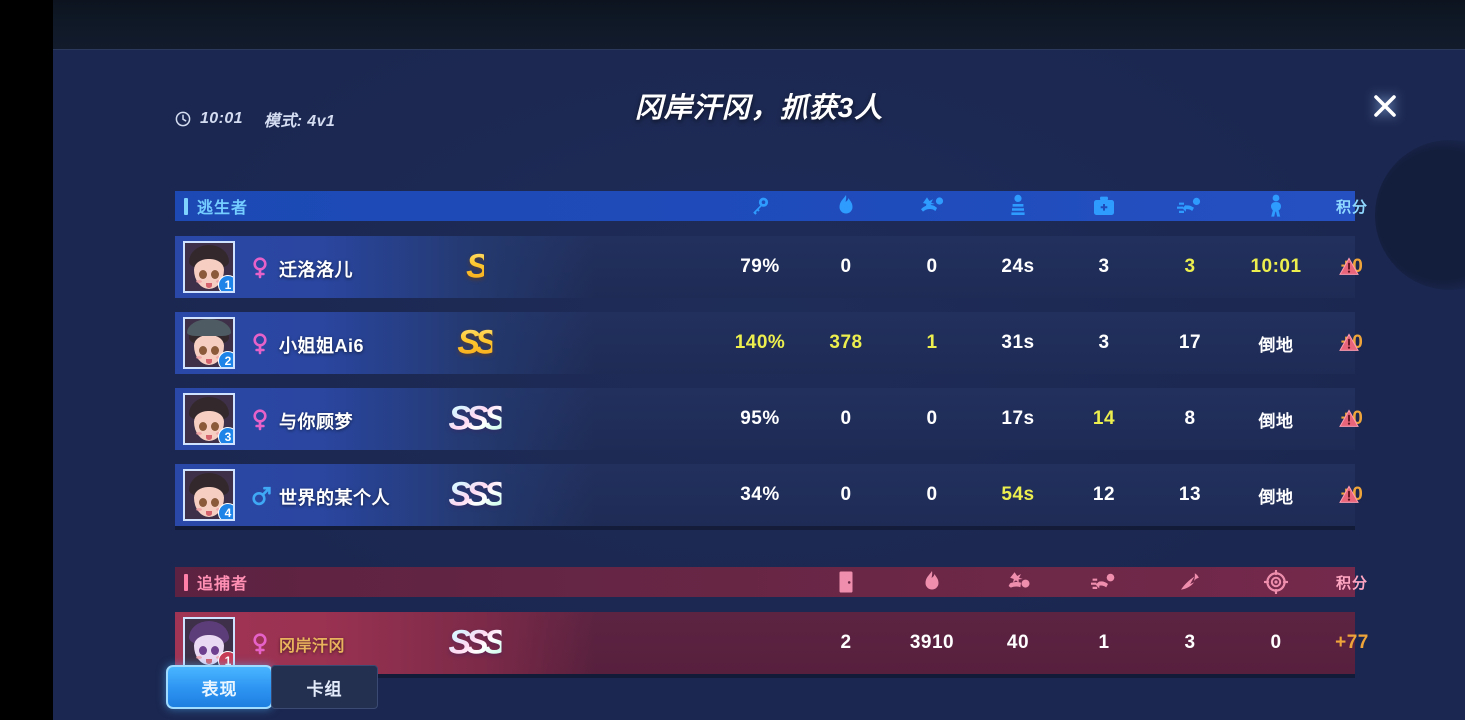 The height and width of the screenshot is (720, 1465). What do you see at coordinates (846, 342) in the screenshot?
I see `stat-damage: 378` at bounding box center [846, 342].